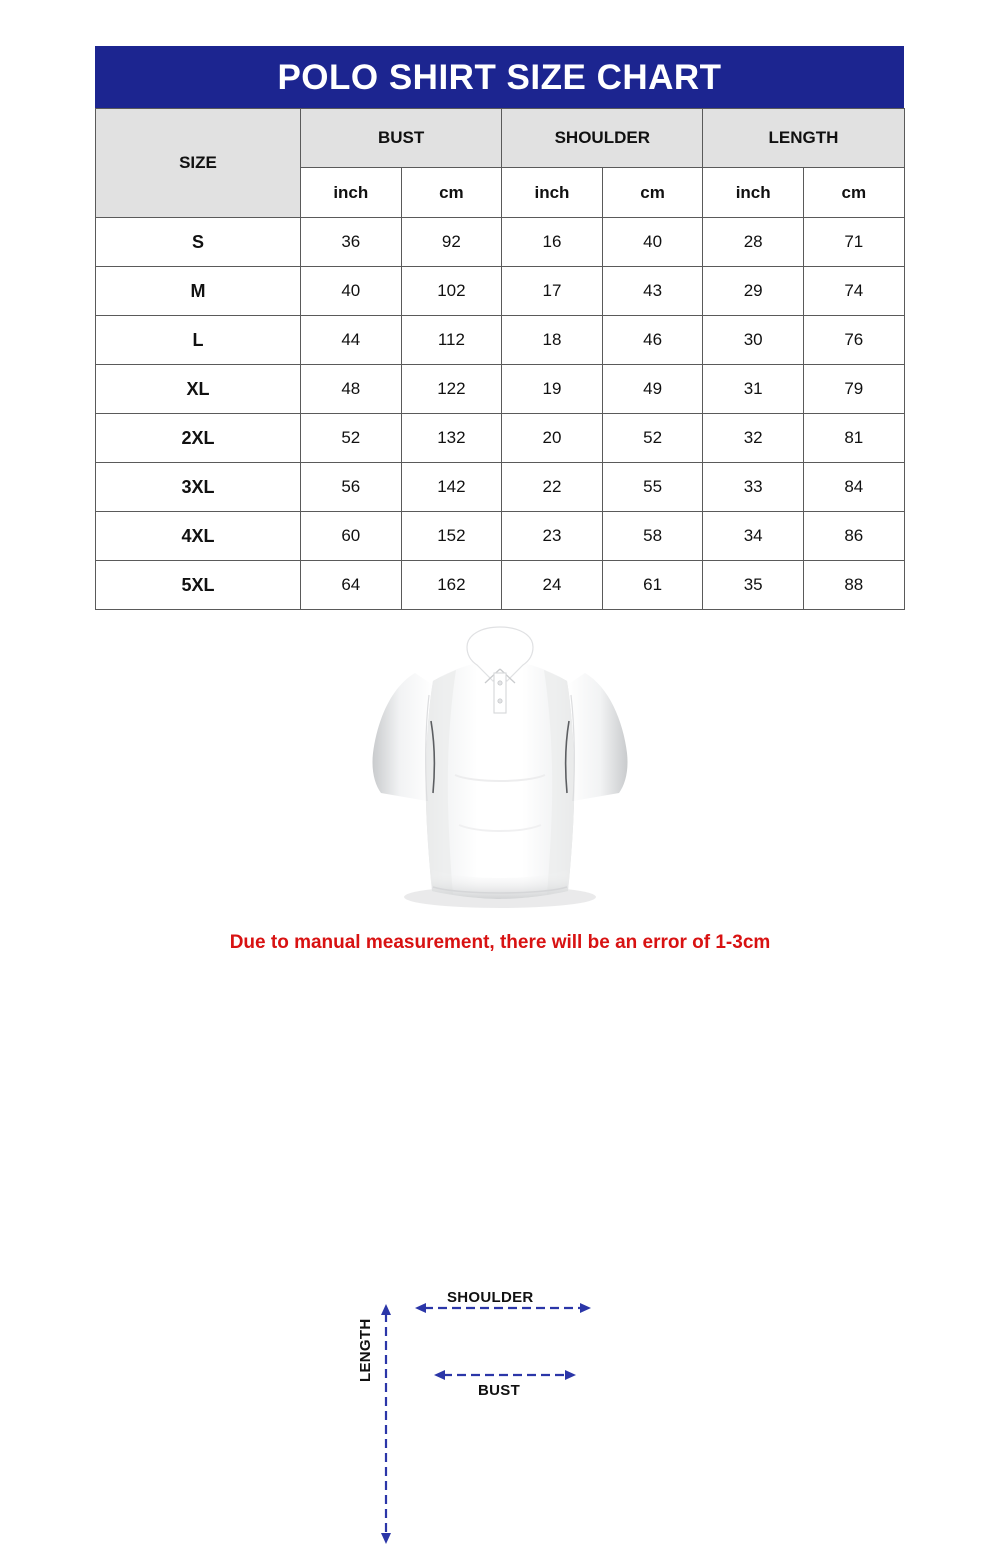  I want to click on cell-bust-inch: 52, so click(351, 438).